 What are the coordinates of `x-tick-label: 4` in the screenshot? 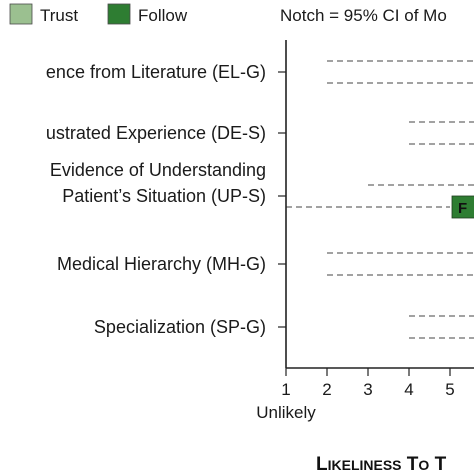 It's located at (408, 389).